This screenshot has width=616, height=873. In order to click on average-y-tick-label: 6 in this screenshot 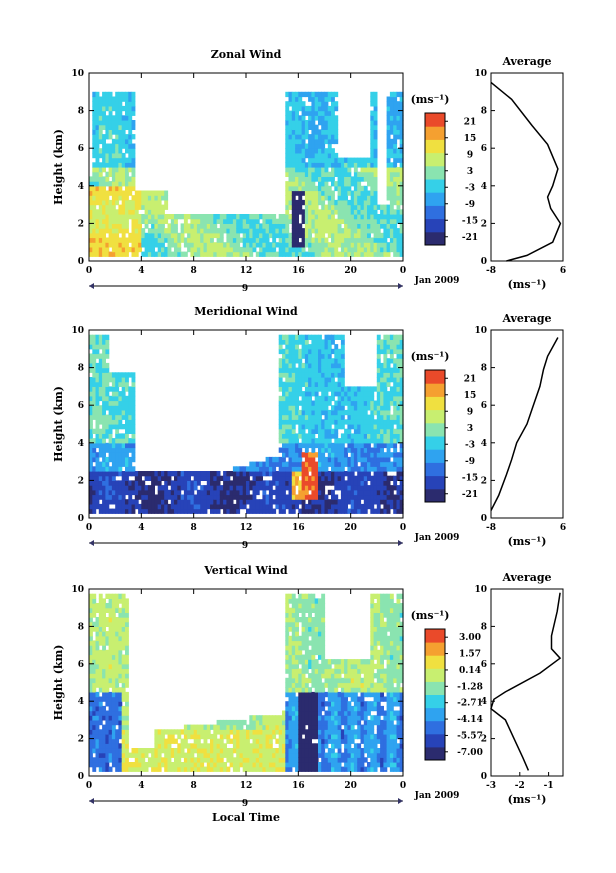, I will do `click(484, 406)`.